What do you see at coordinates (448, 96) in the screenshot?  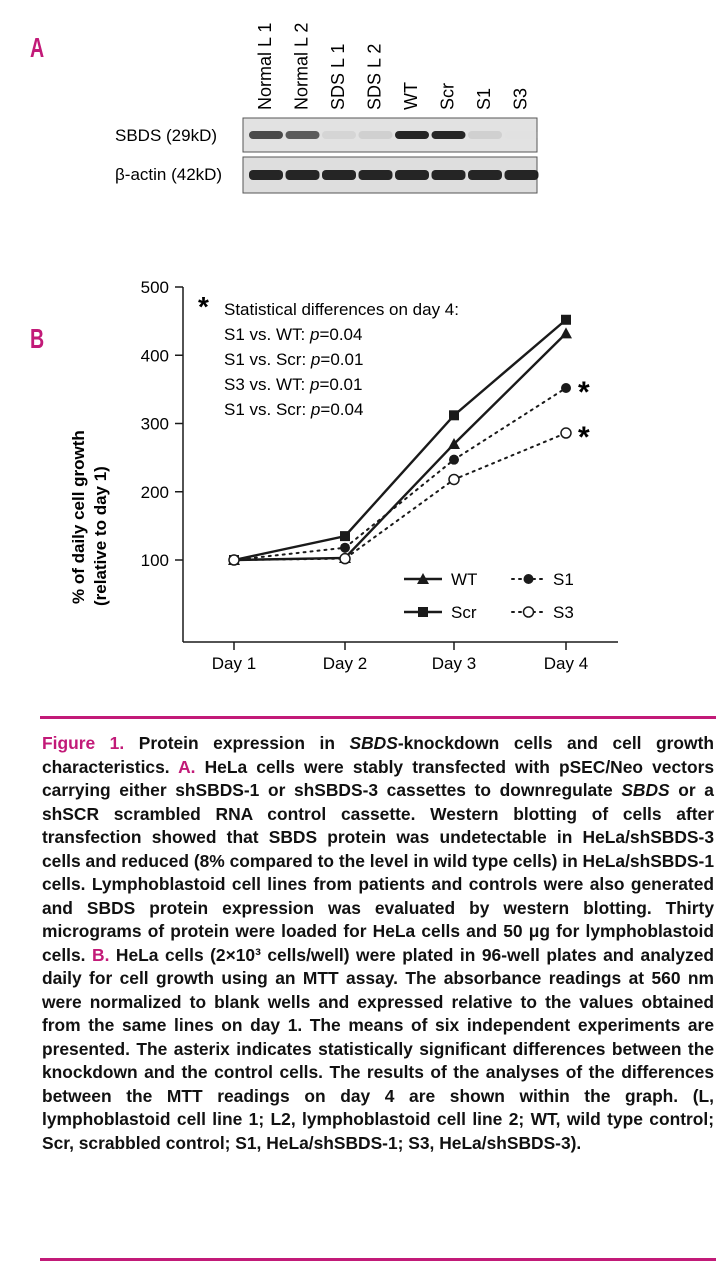 I see `lane-label: Scr` at bounding box center [448, 96].